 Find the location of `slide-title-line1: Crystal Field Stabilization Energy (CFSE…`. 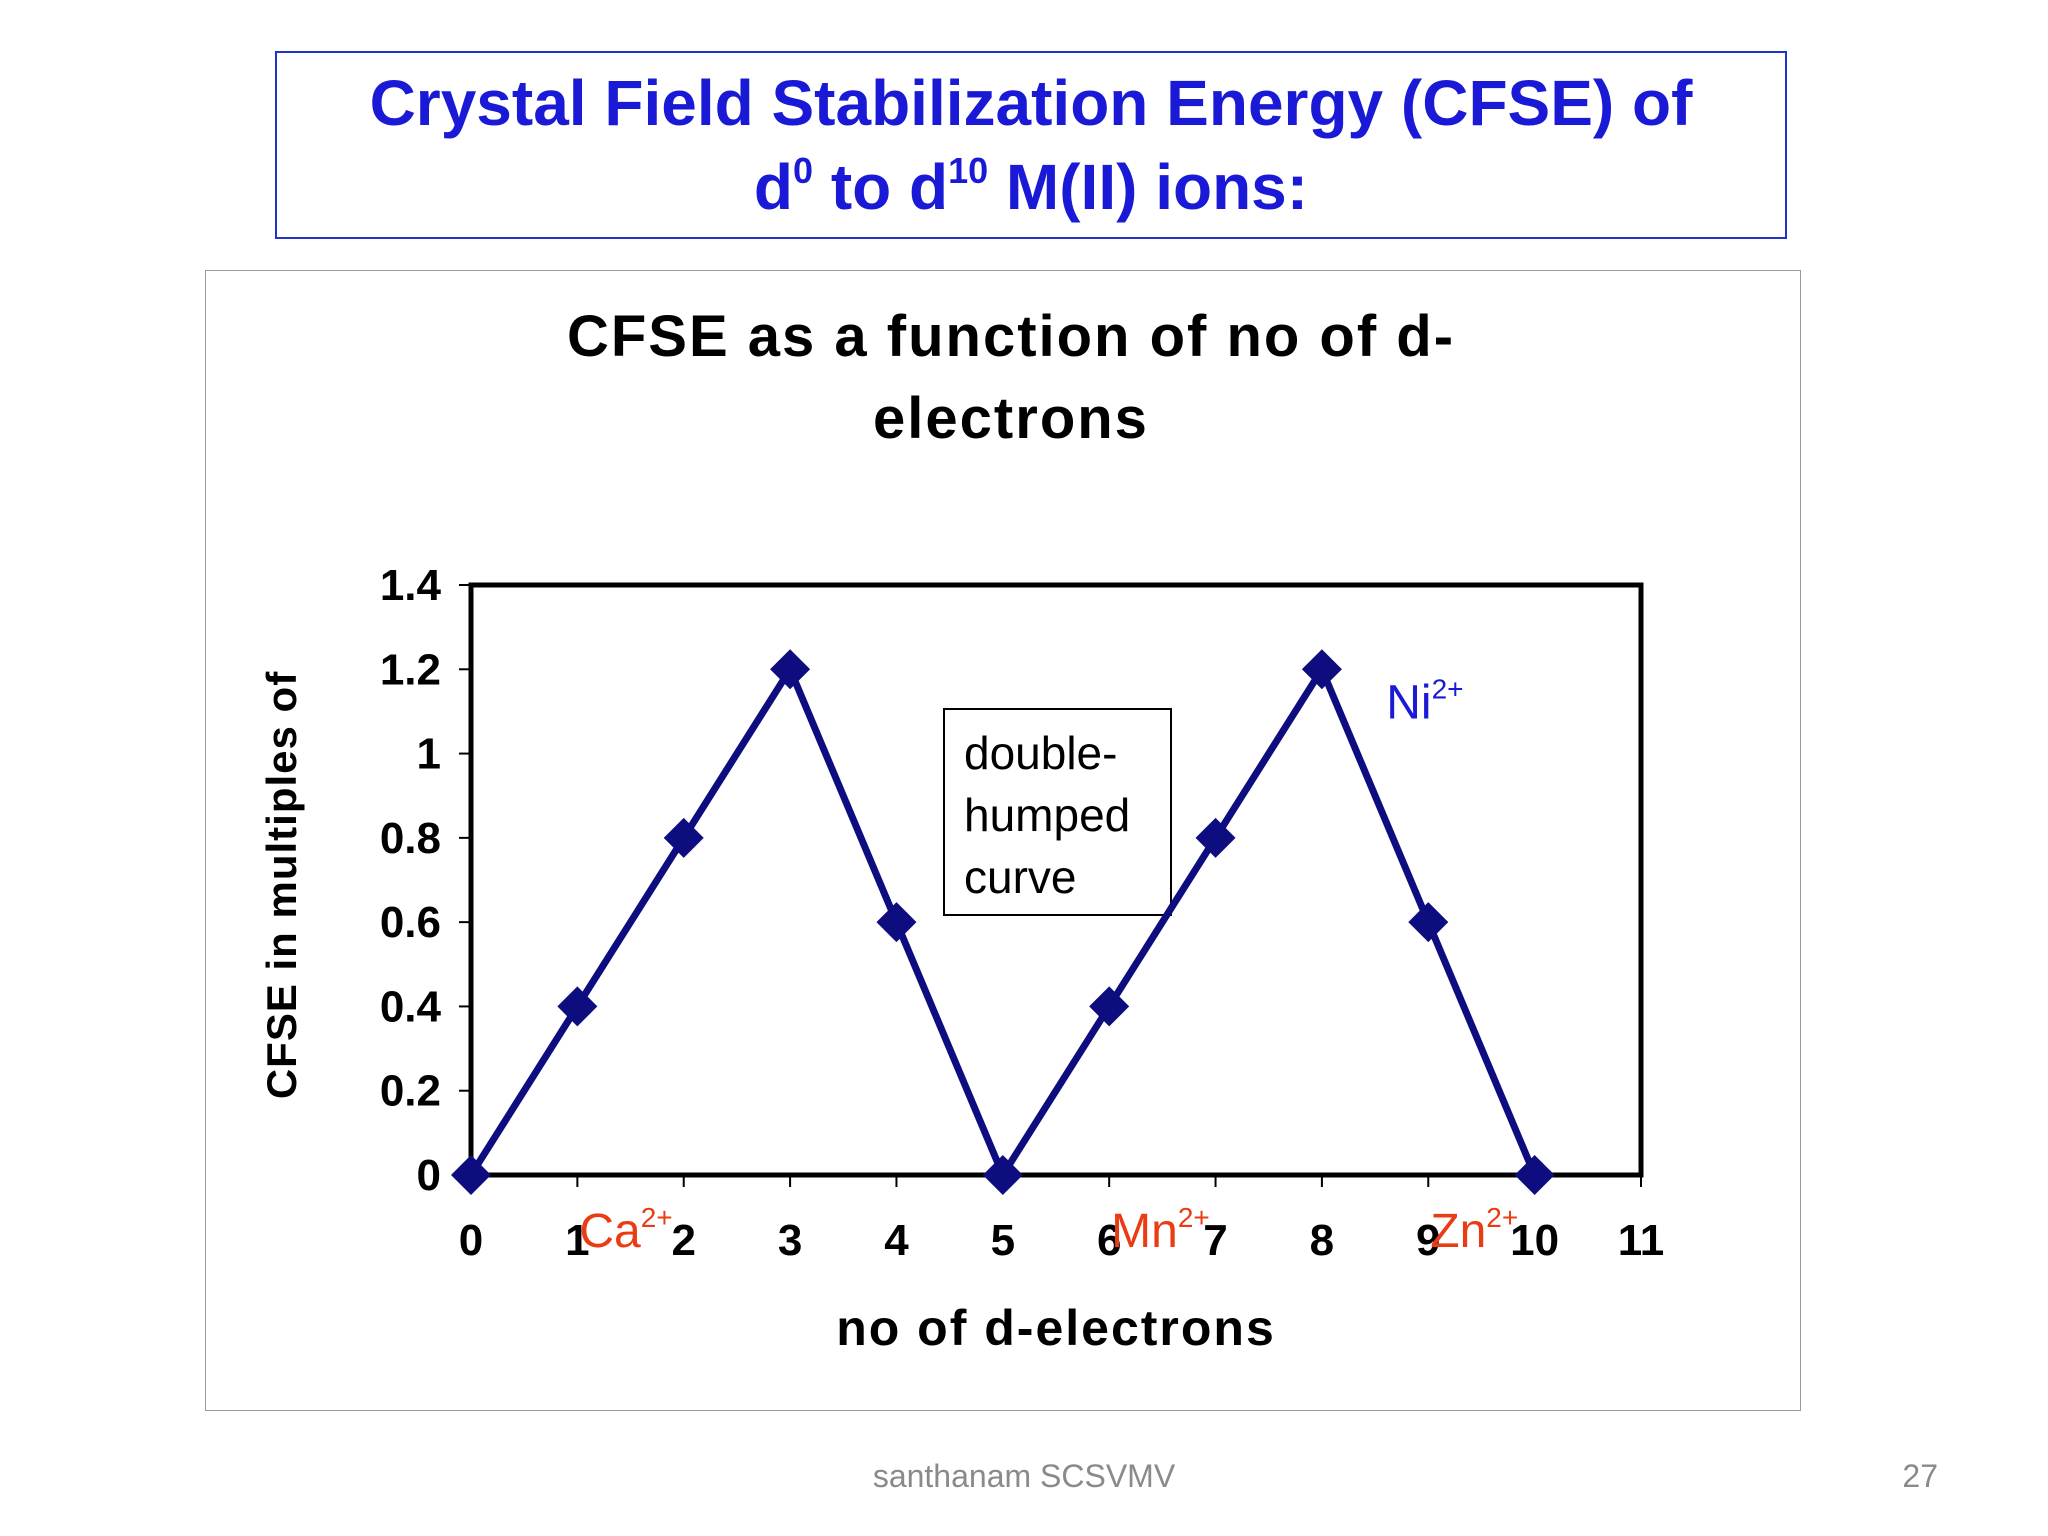

slide-title-line1: Crystal Field Stabilization Energy (CFSE… is located at coordinates (1031, 103).